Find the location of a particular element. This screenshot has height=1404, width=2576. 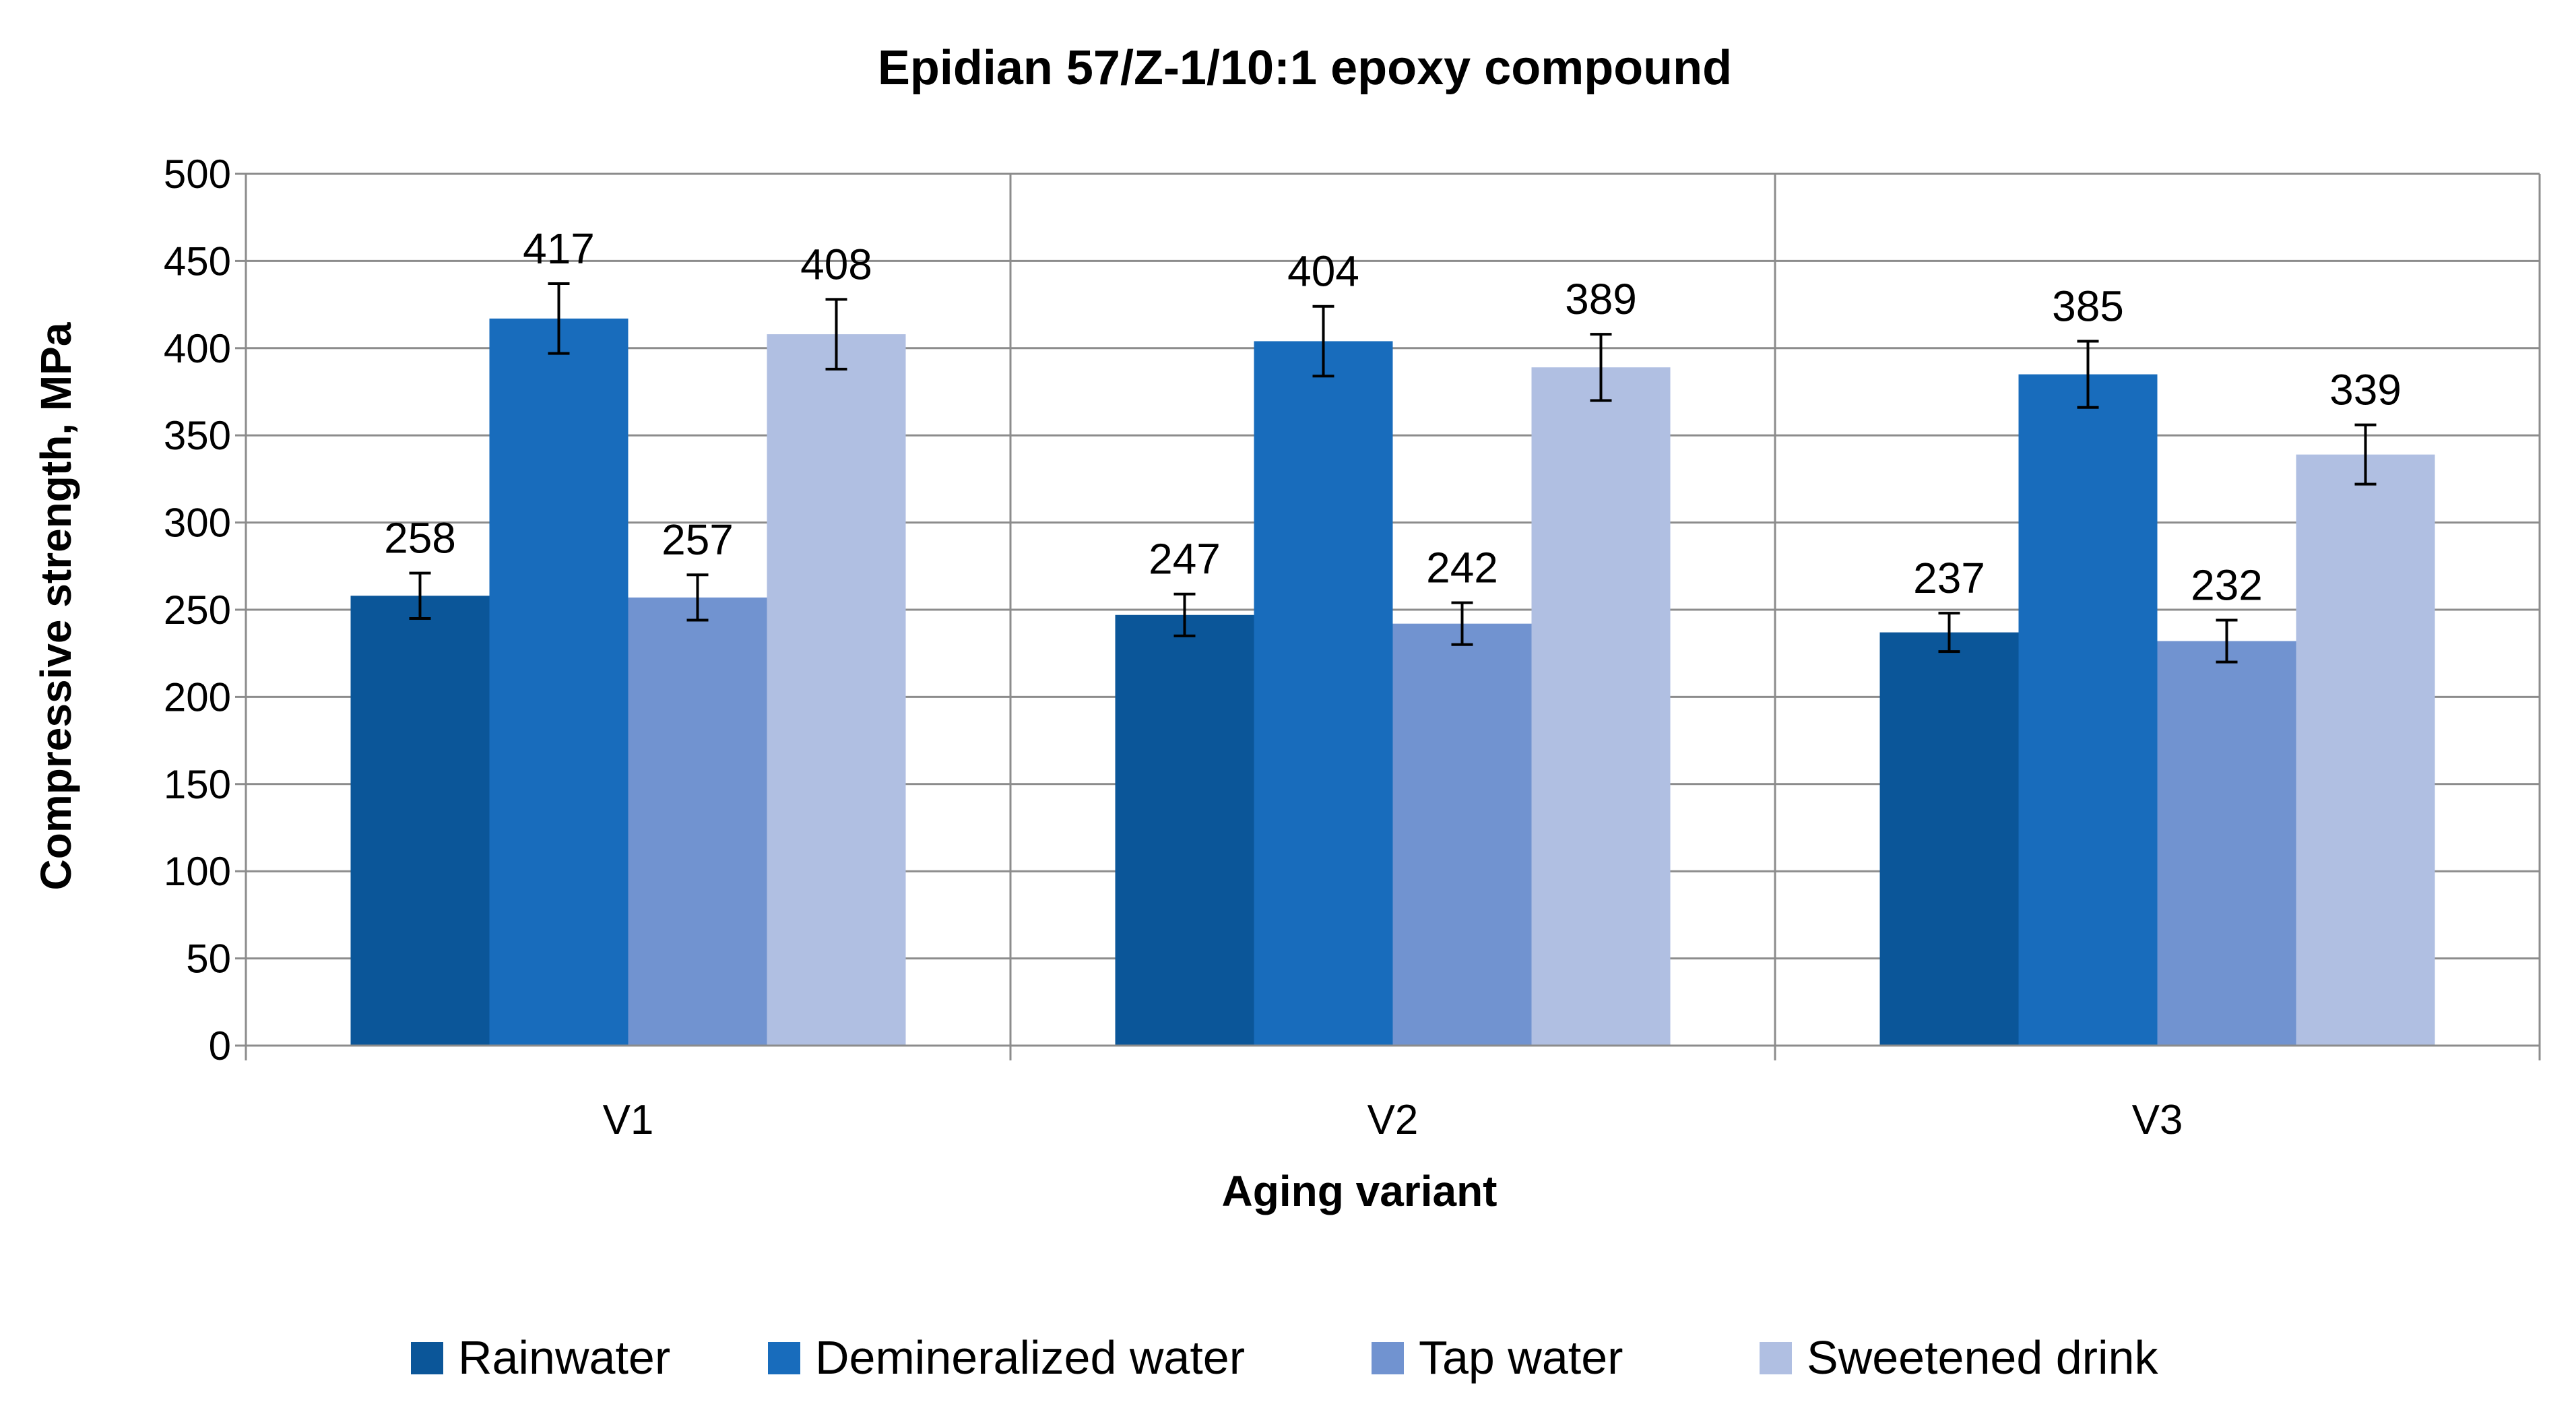

data-label: 242 is located at coordinates (1462, 568).